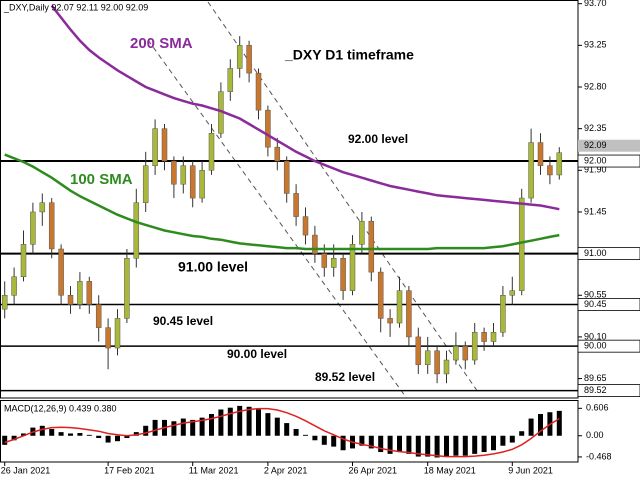 The height and width of the screenshot is (480, 640). What do you see at coordinates (129, 470) in the screenshot?
I see `x-tick-label: 17 Feb 2021` at bounding box center [129, 470].